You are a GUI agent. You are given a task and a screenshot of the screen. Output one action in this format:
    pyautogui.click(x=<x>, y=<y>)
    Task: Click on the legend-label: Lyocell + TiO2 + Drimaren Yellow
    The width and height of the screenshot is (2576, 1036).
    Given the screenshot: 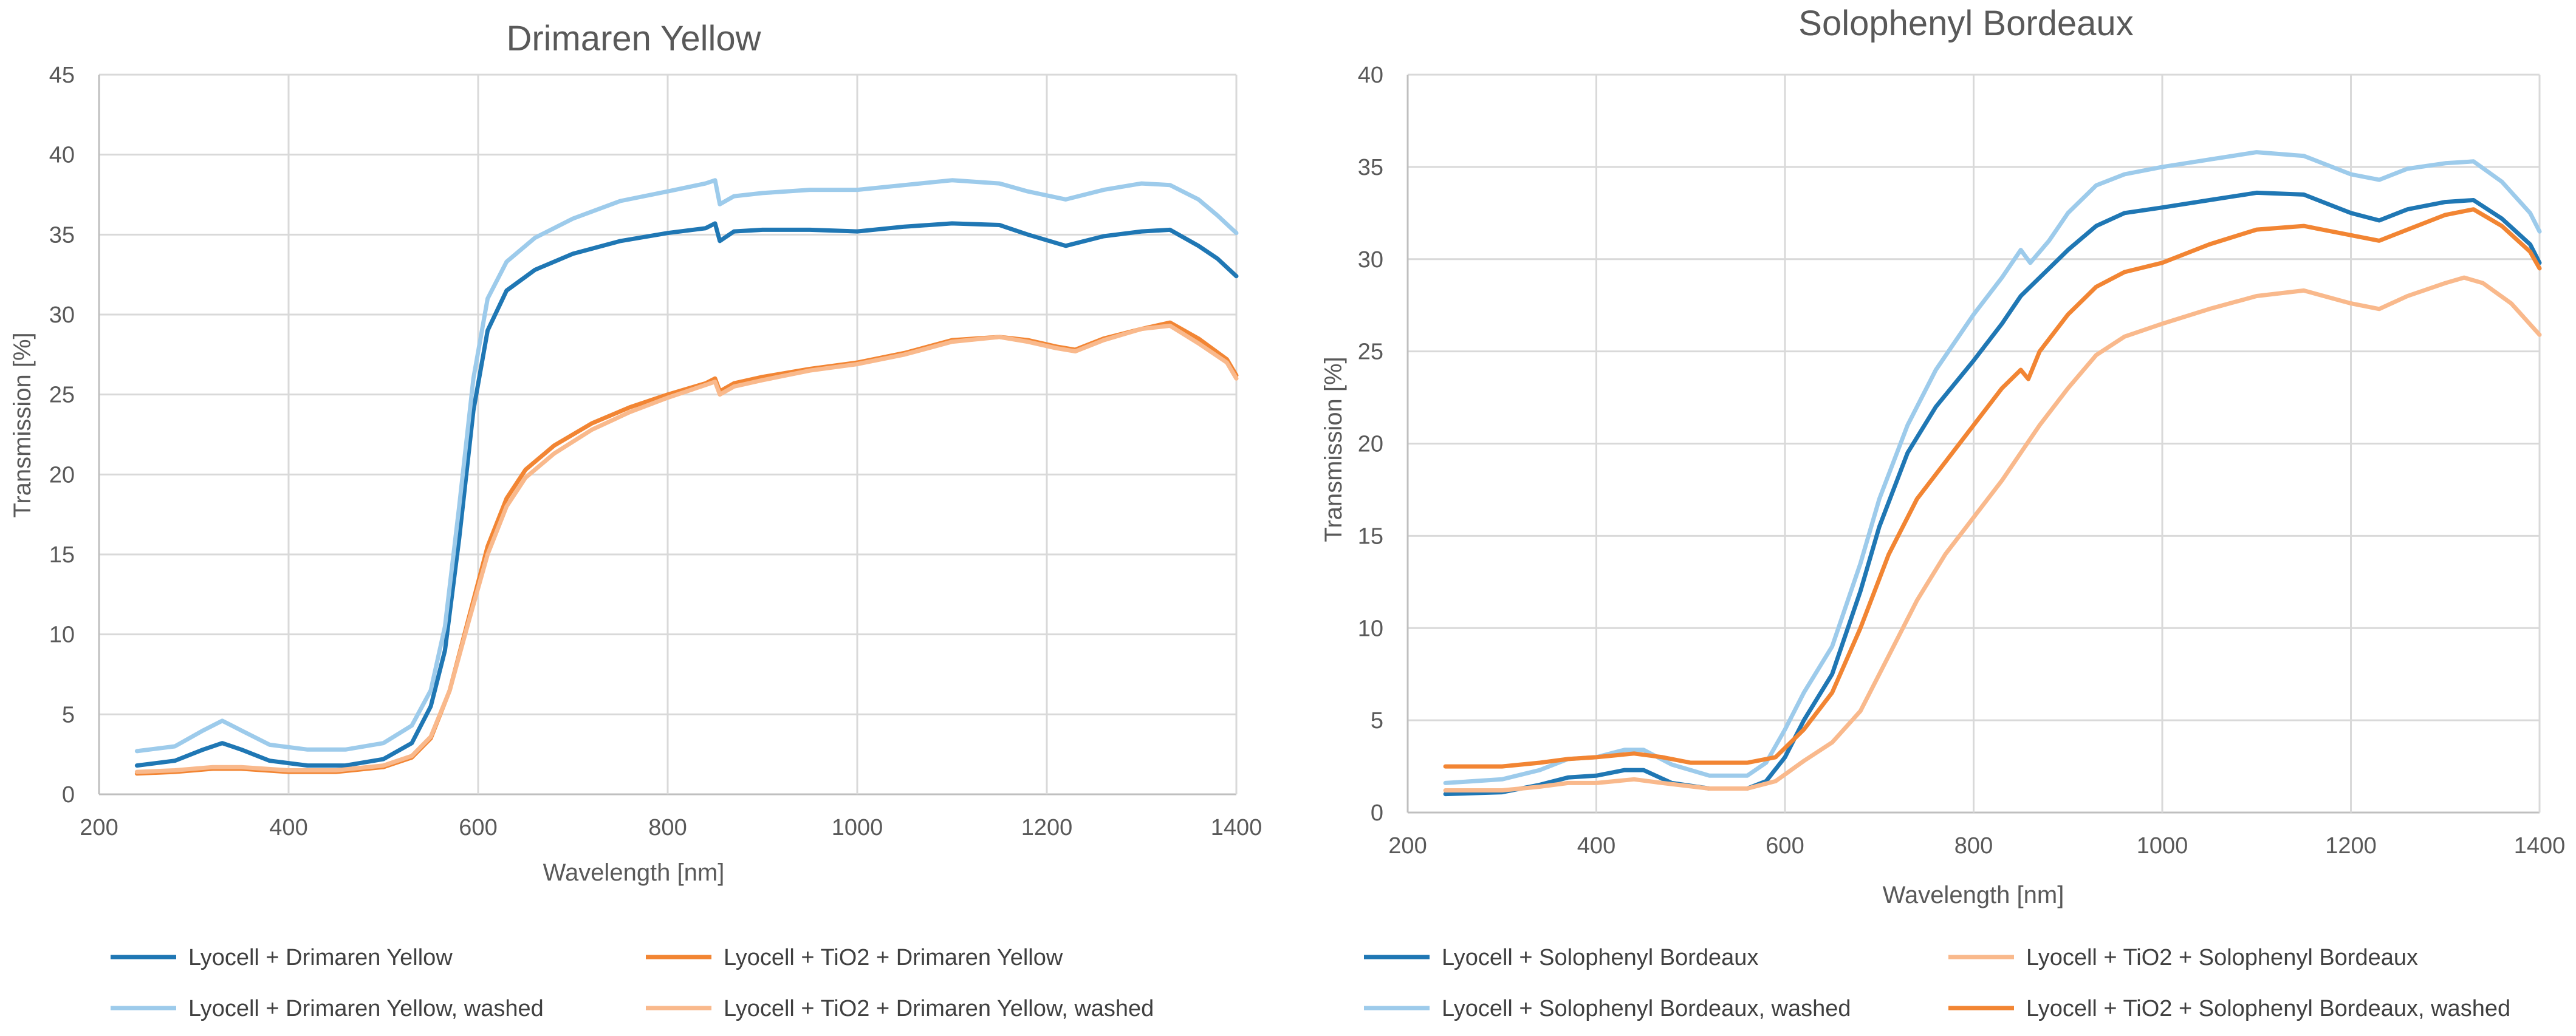 What is the action you would take?
    pyautogui.click(x=893, y=958)
    